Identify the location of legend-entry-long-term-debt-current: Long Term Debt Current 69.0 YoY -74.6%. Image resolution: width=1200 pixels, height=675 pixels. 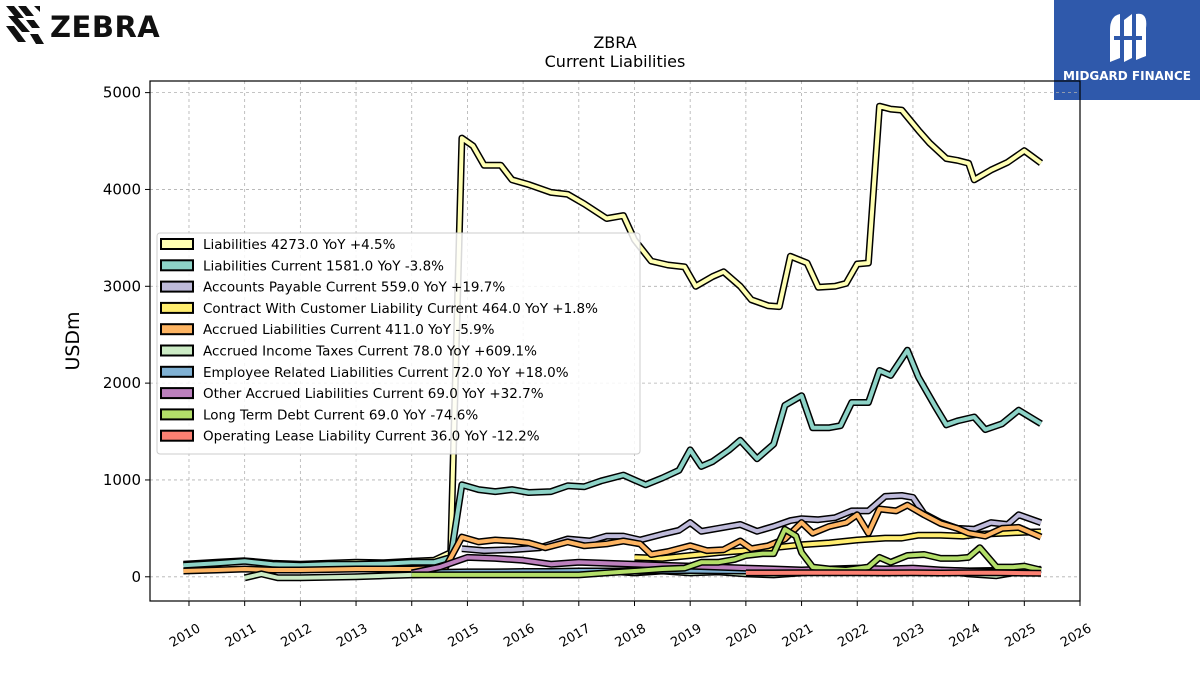
(319, 415).